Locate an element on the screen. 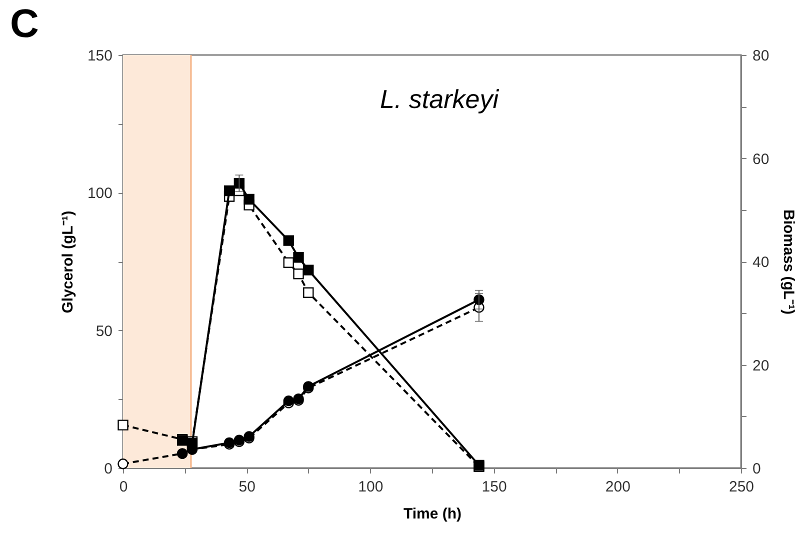 This screenshot has width=808, height=542. y-tick-label: 50 is located at coordinates (104, 331).